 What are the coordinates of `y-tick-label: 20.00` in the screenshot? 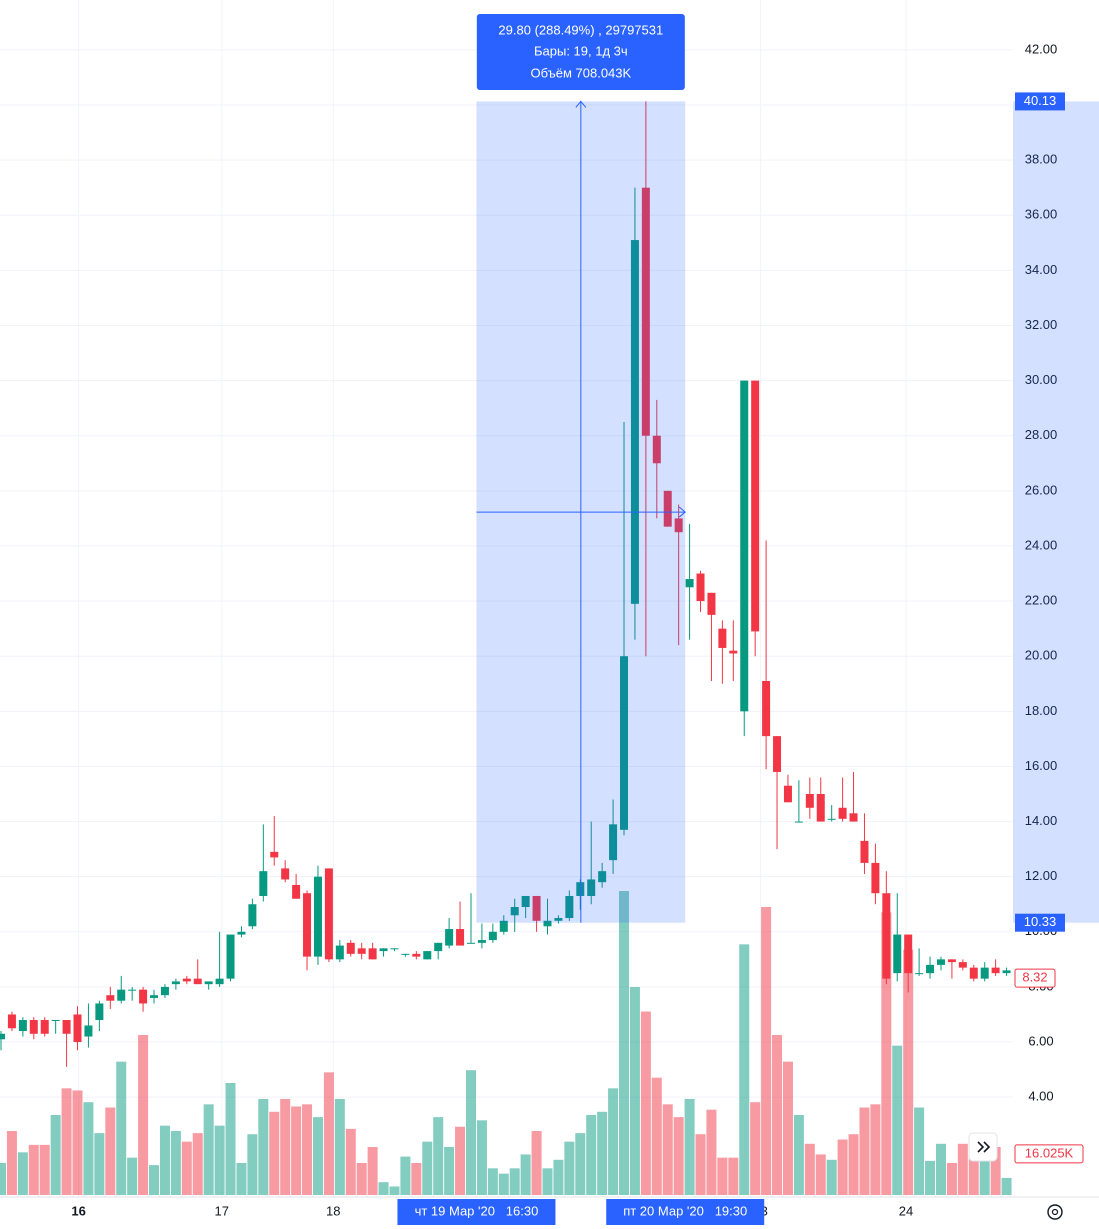 It's located at (1041, 655).